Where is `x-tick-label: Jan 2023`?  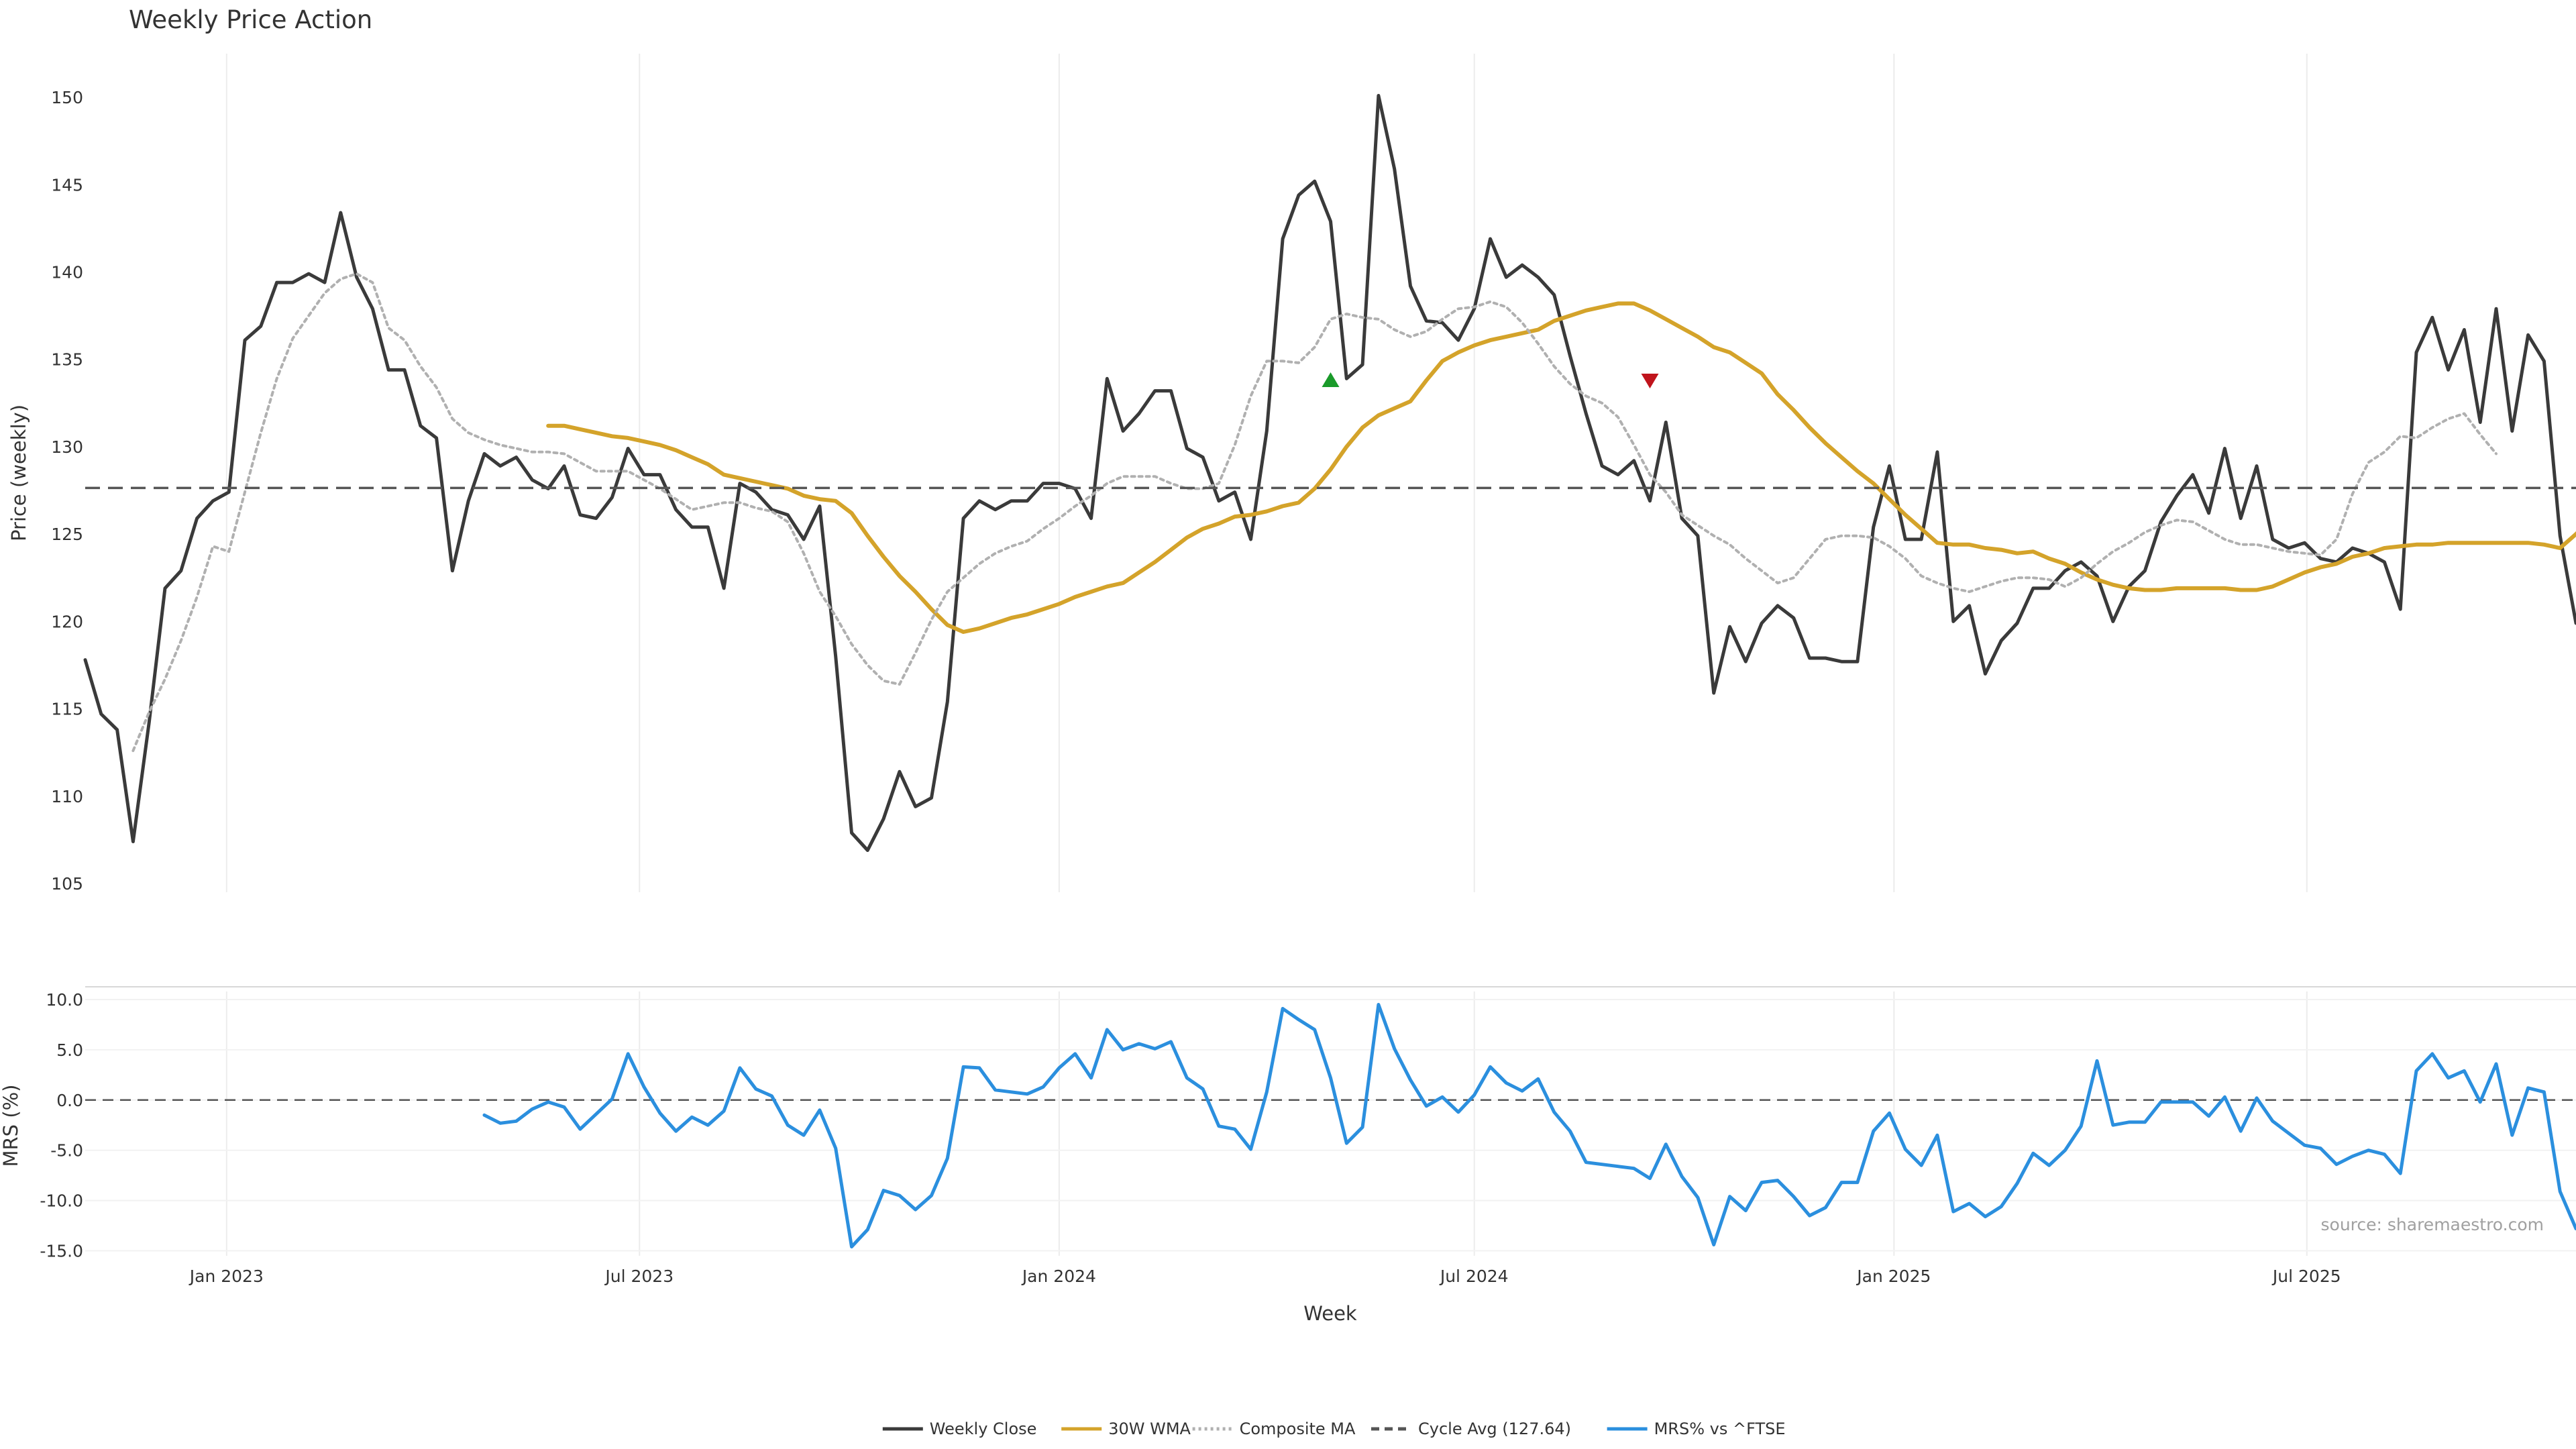
x-tick-label: Jan 2023 is located at coordinates (226, 1276).